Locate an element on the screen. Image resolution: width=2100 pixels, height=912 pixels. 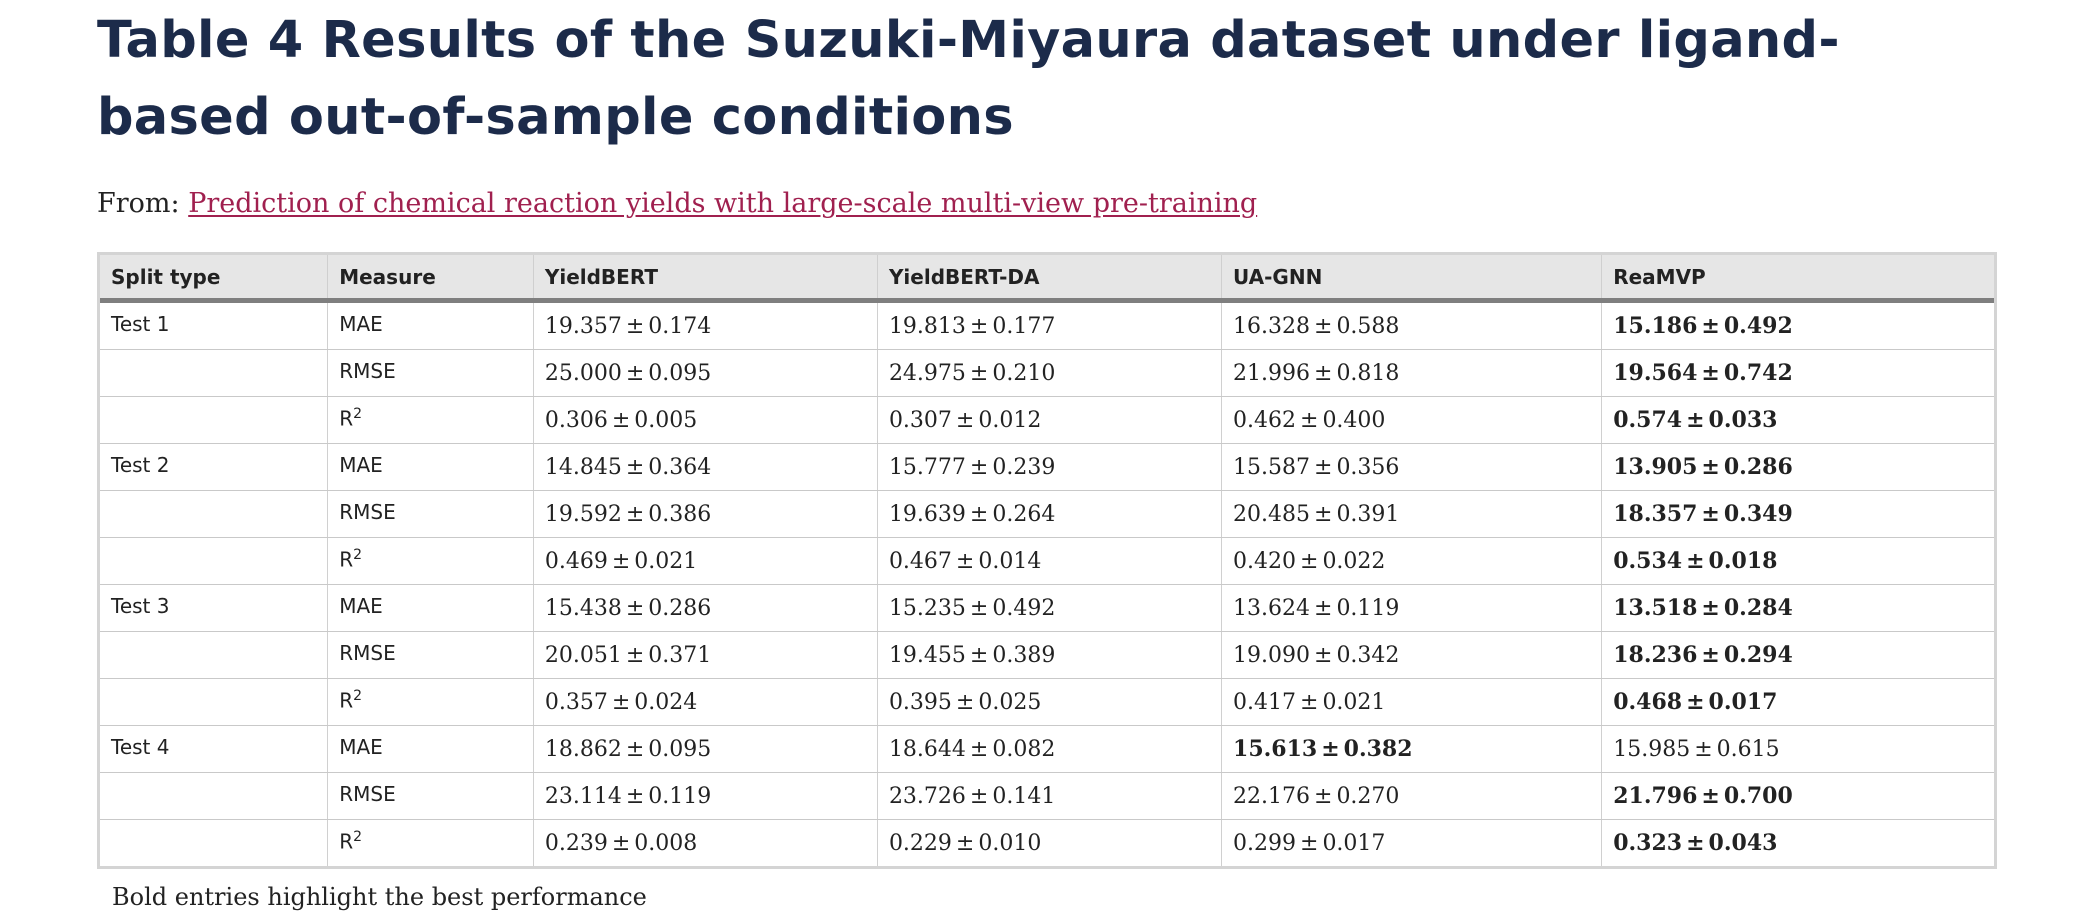
mean-value: 21.996 is located at coordinates (1271, 373).